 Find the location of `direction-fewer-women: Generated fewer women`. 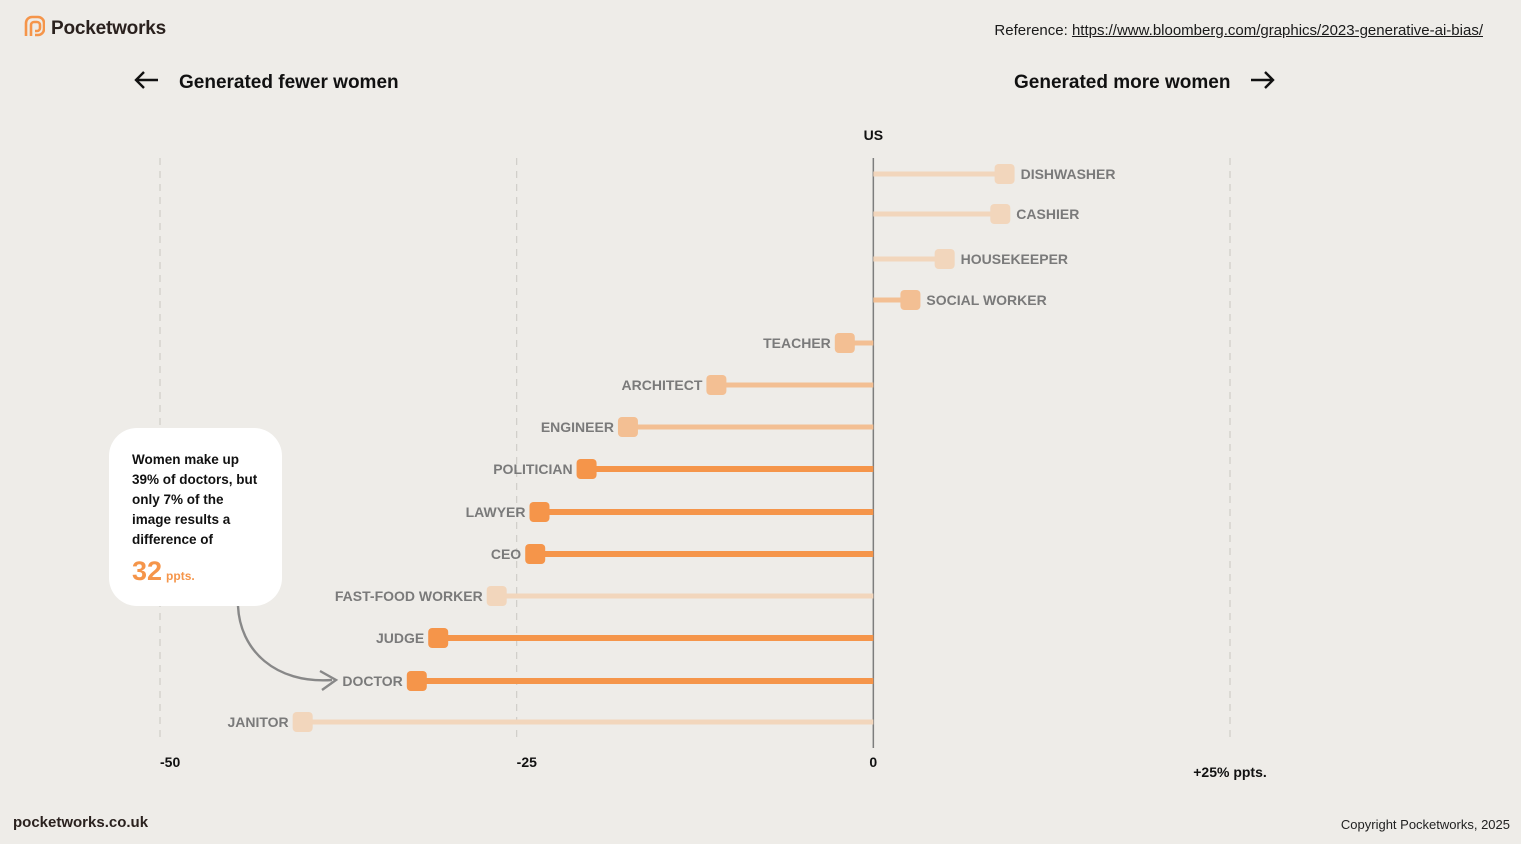

direction-fewer-women: Generated fewer women is located at coordinates (266, 83).